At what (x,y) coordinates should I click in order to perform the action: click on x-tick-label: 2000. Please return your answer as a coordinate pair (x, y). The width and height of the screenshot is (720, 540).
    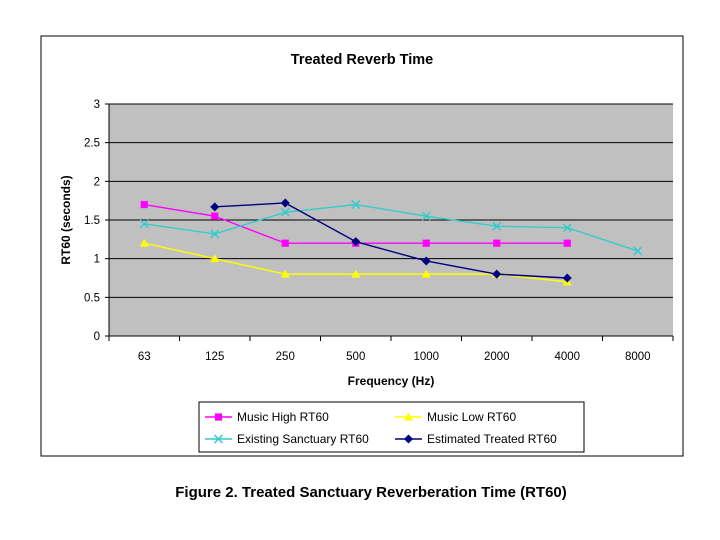
    Looking at the image, I should click on (497, 357).